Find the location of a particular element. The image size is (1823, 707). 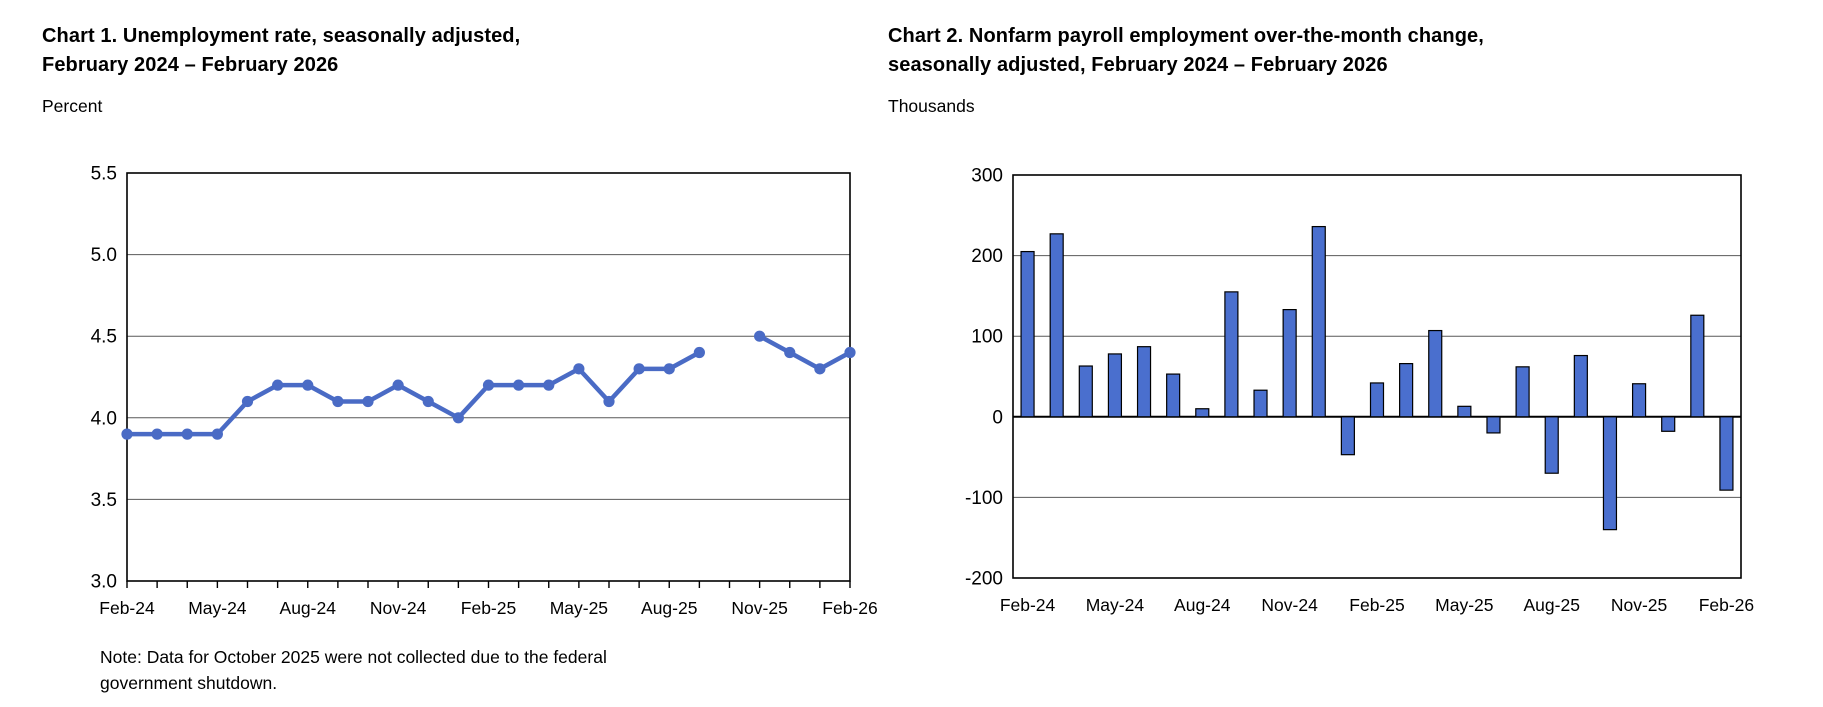

y-axis-labels: 5.5 5.0 4.5 4.0 3.5 3.0 is located at coordinates (104, 378).